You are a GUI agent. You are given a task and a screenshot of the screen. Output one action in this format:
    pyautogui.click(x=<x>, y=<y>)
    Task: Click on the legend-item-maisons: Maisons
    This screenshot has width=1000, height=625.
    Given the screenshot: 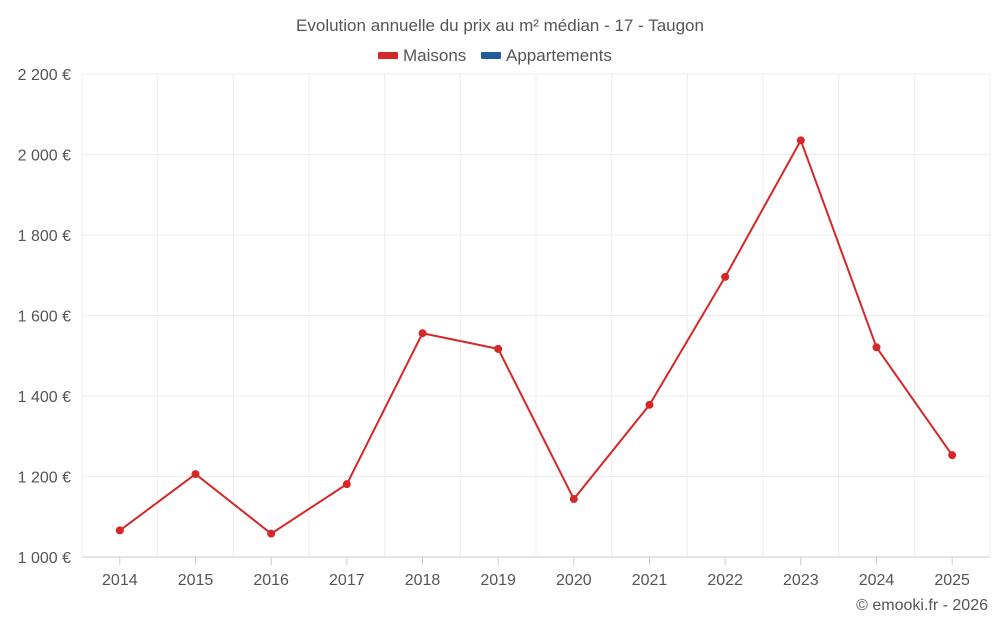 What is the action you would take?
    pyautogui.click(x=422, y=55)
    